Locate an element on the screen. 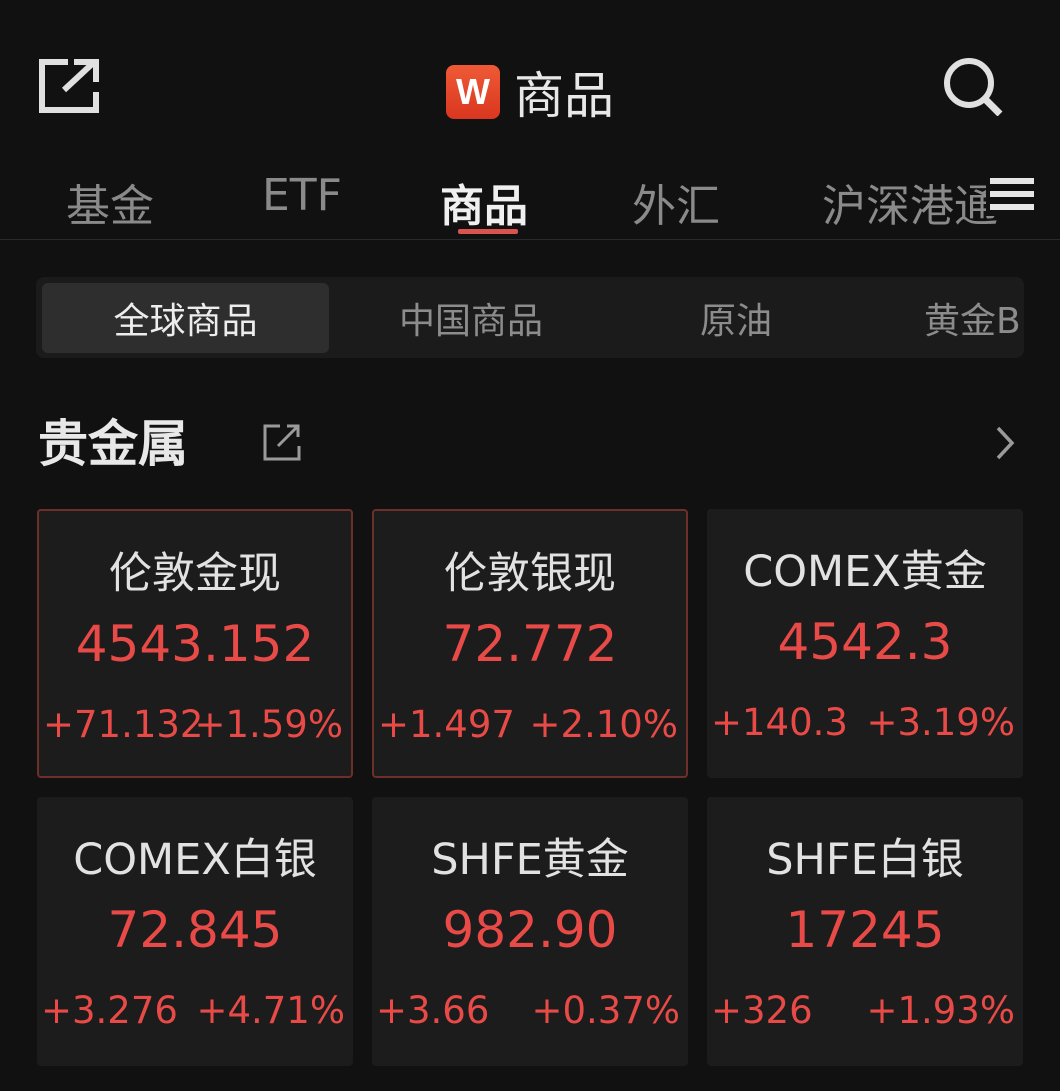  search-icon is located at coordinates (973, 86).